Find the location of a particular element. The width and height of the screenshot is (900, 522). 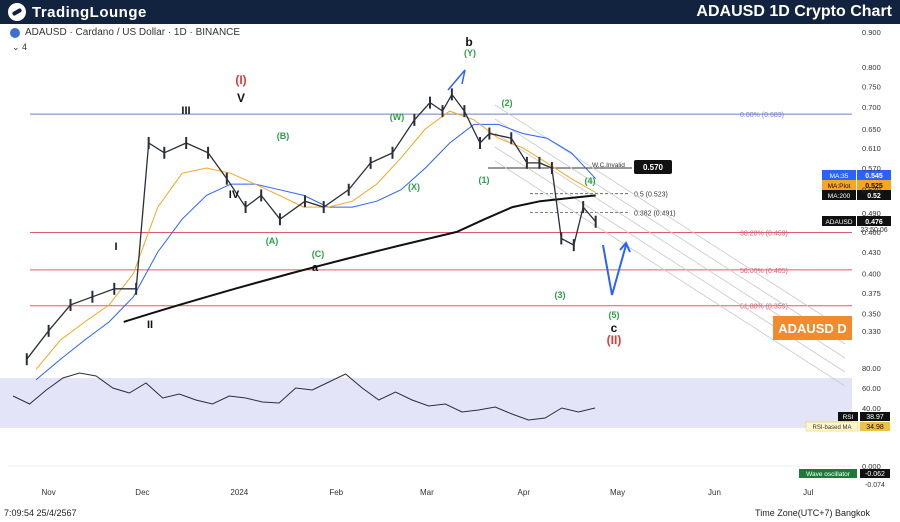

rsi-tick-label: 80.00 is located at coordinates (871, 368).